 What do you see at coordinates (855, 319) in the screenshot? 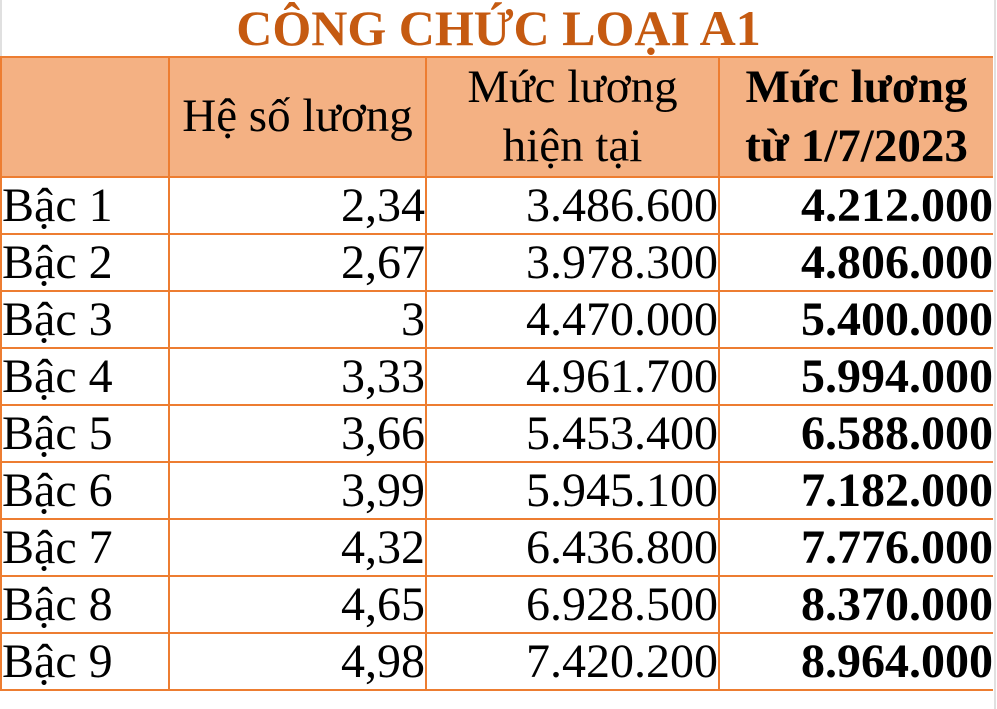
I see `new-salary-cell: 5.400.000` at bounding box center [855, 319].